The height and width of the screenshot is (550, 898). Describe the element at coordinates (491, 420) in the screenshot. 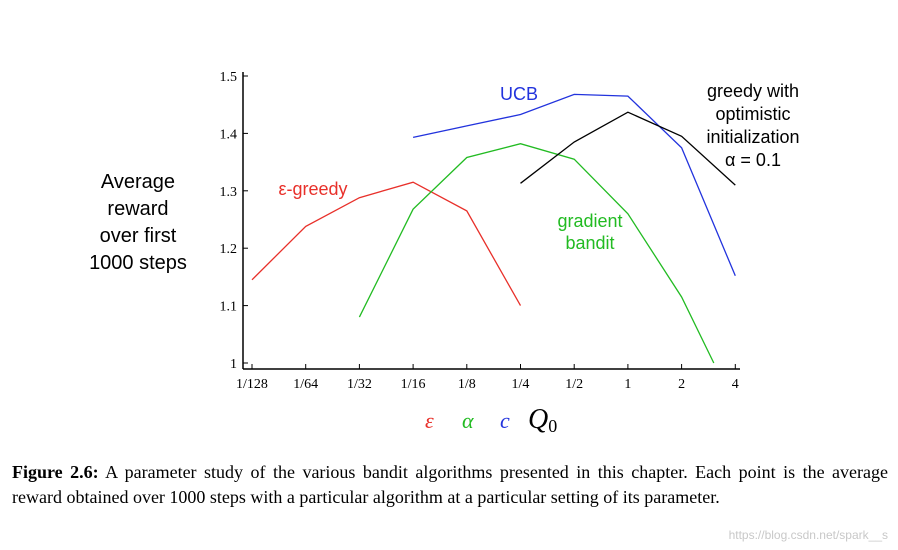

I see `x-axis-parameter-symbols: ε α c Q0` at that location.